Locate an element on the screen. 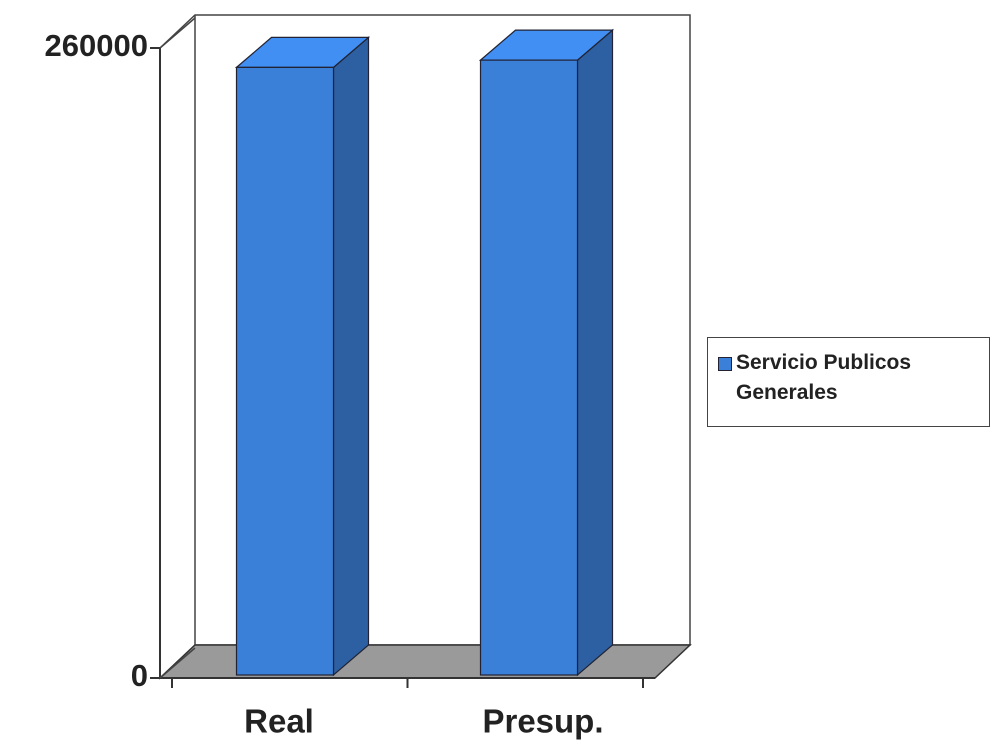  legend: Servicio Publicos Generales is located at coordinates (848, 382).